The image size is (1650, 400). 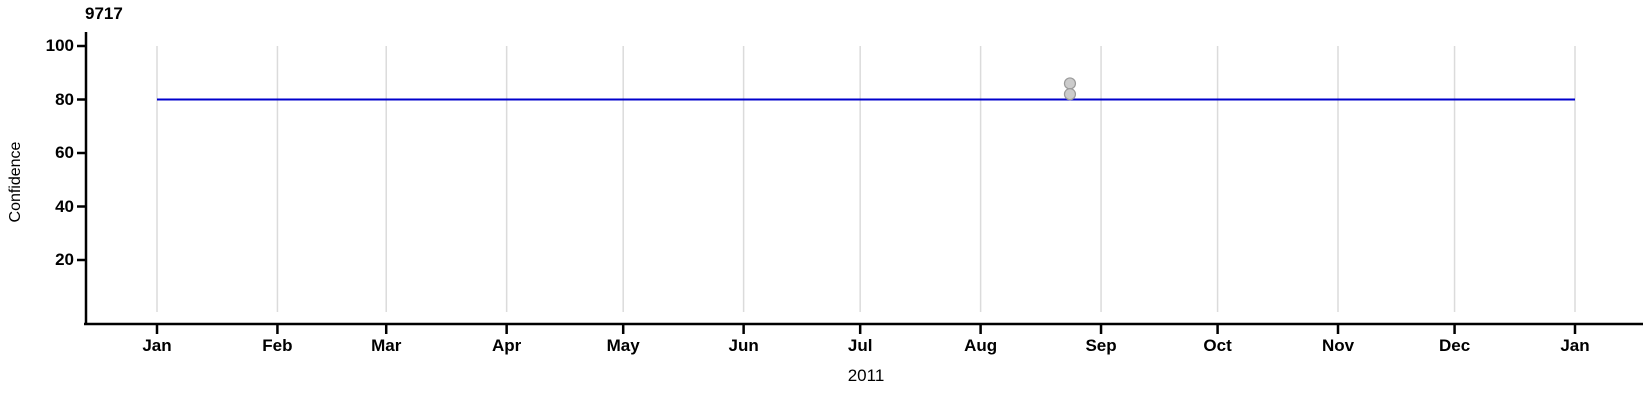 What do you see at coordinates (104, 13) in the screenshot?
I see `chart-title: 9717` at bounding box center [104, 13].